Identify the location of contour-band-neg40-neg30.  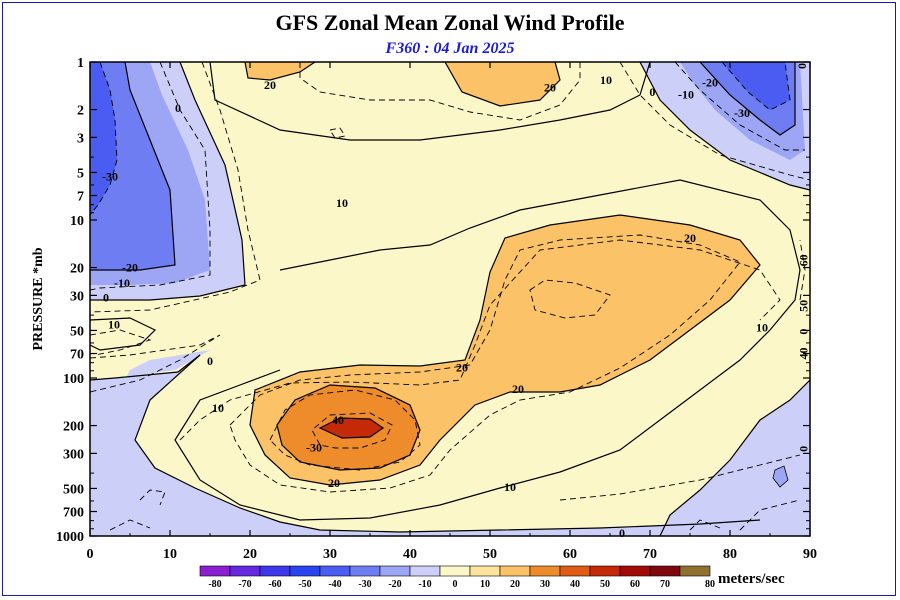
(103, 138).